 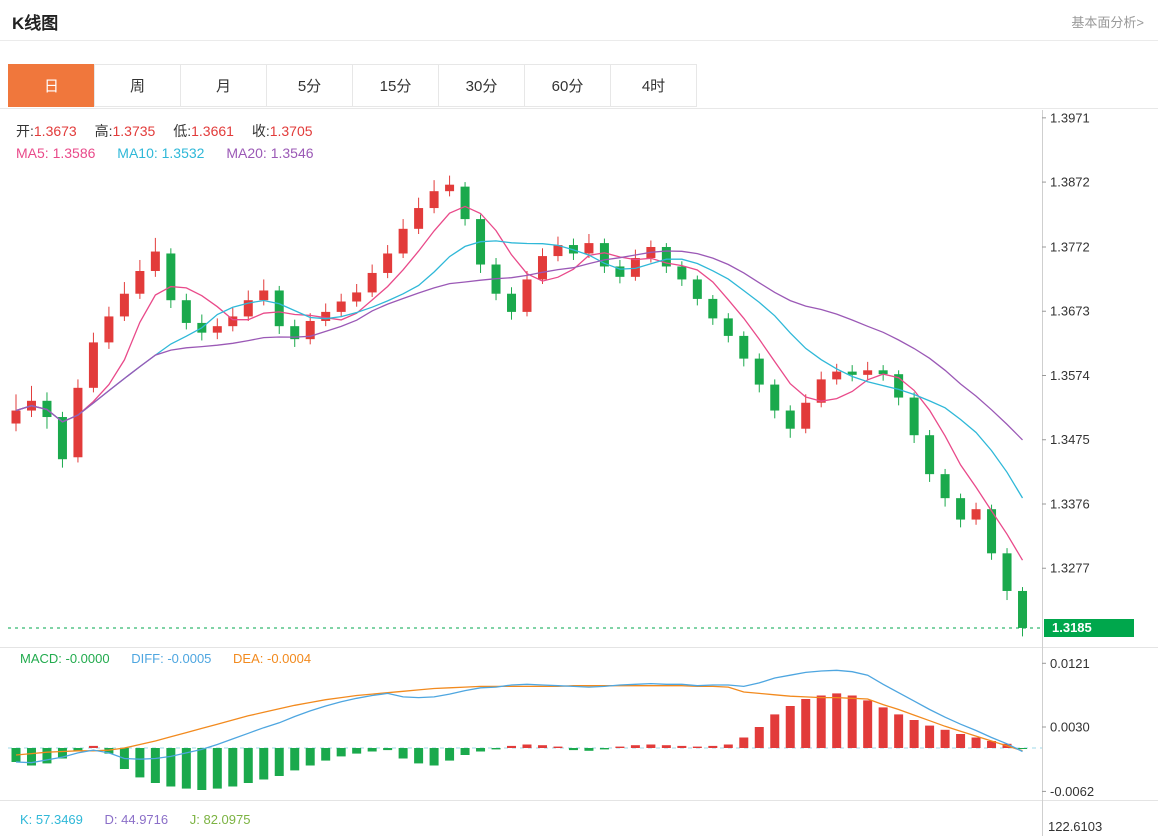 I want to click on dea-value: DEA: -0.0004, so click(x=272, y=658).